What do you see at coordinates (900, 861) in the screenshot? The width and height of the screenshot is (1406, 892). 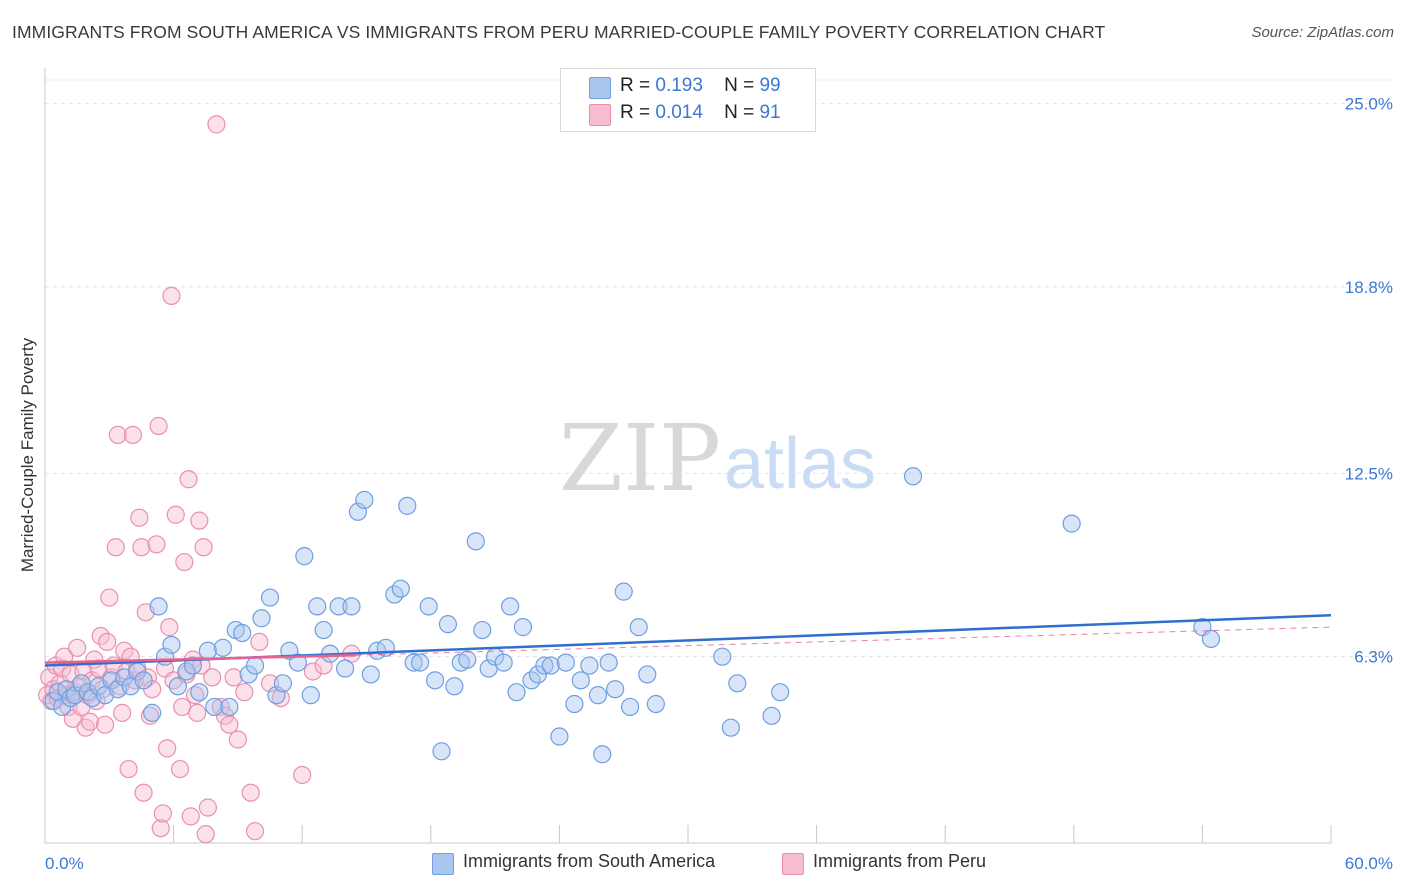 I see `bottom-legend-label-peru: Immigrants from Peru` at bounding box center [900, 861].